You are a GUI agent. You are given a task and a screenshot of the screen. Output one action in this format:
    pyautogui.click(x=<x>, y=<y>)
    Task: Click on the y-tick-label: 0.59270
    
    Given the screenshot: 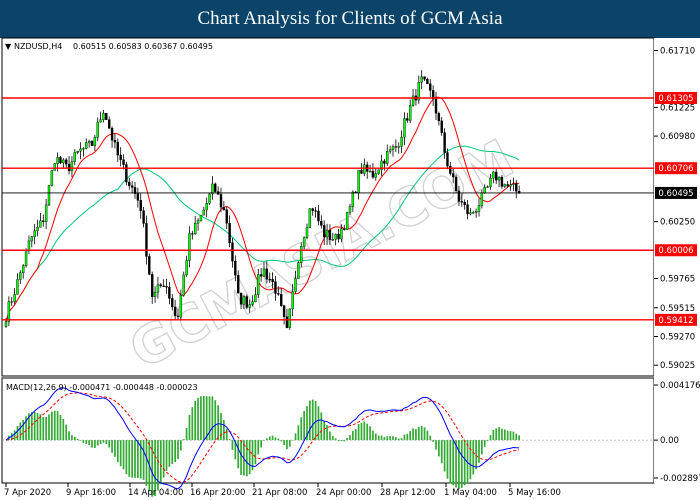 What is the action you would take?
    pyautogui.click(x=677, y=337)
    